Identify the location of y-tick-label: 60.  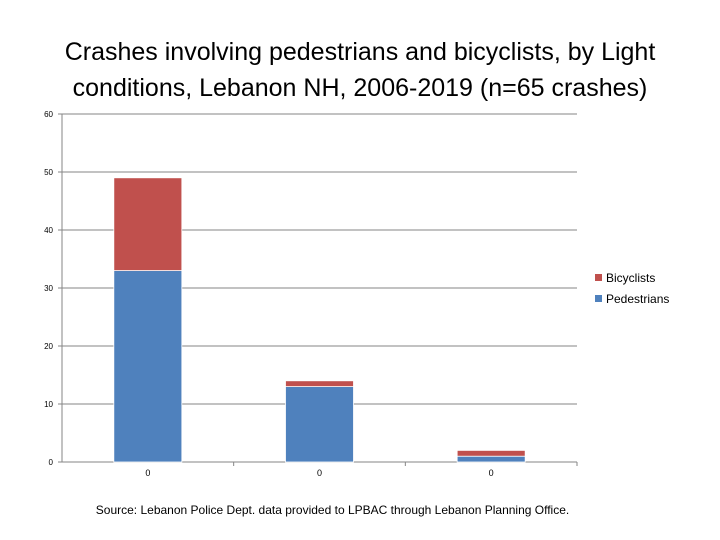
(48, 114).